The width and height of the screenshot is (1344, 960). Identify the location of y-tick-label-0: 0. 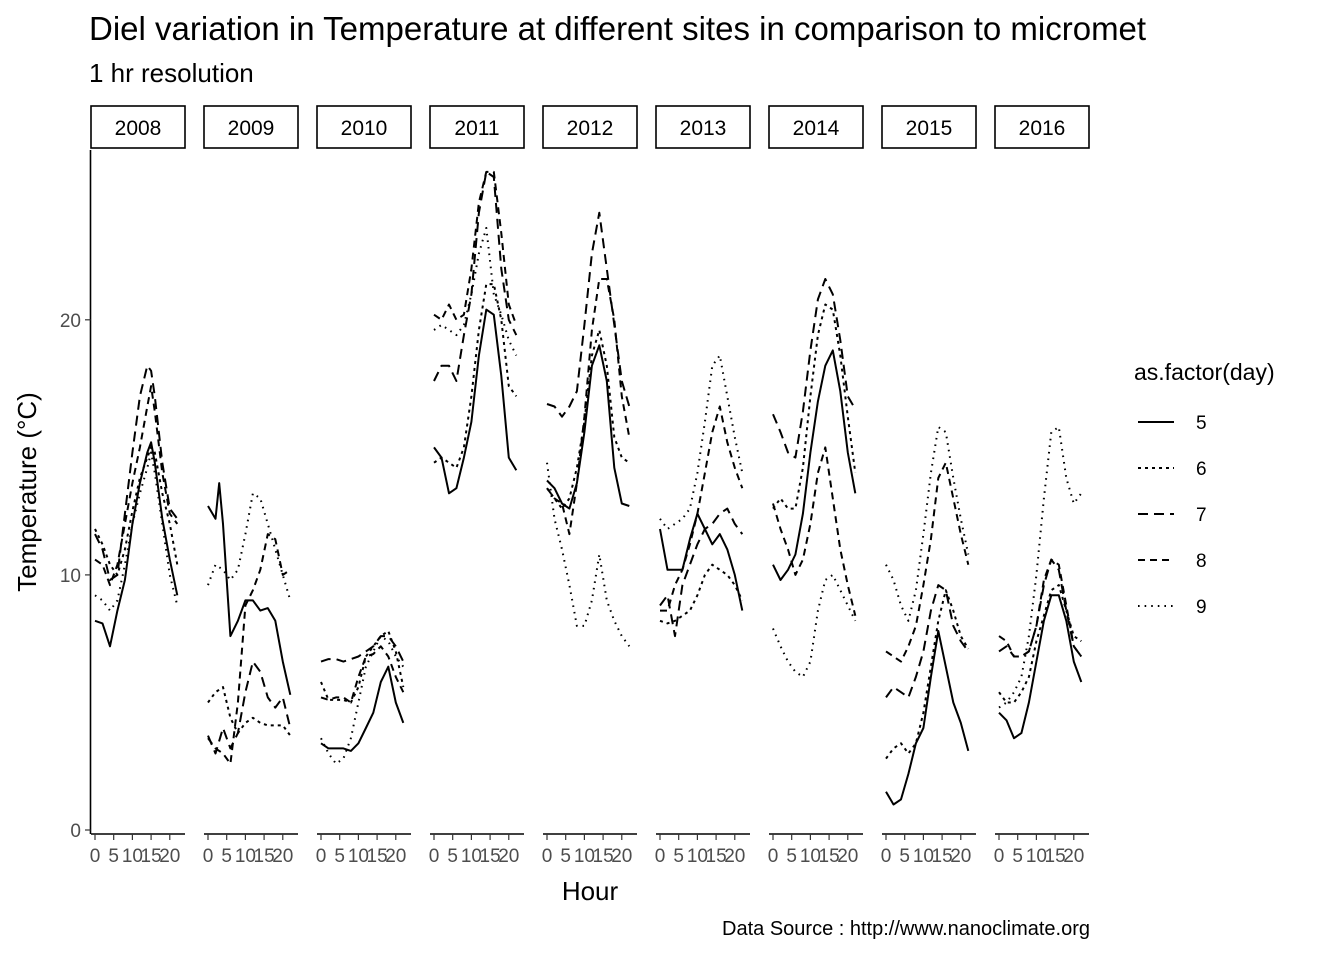
(75, 831).